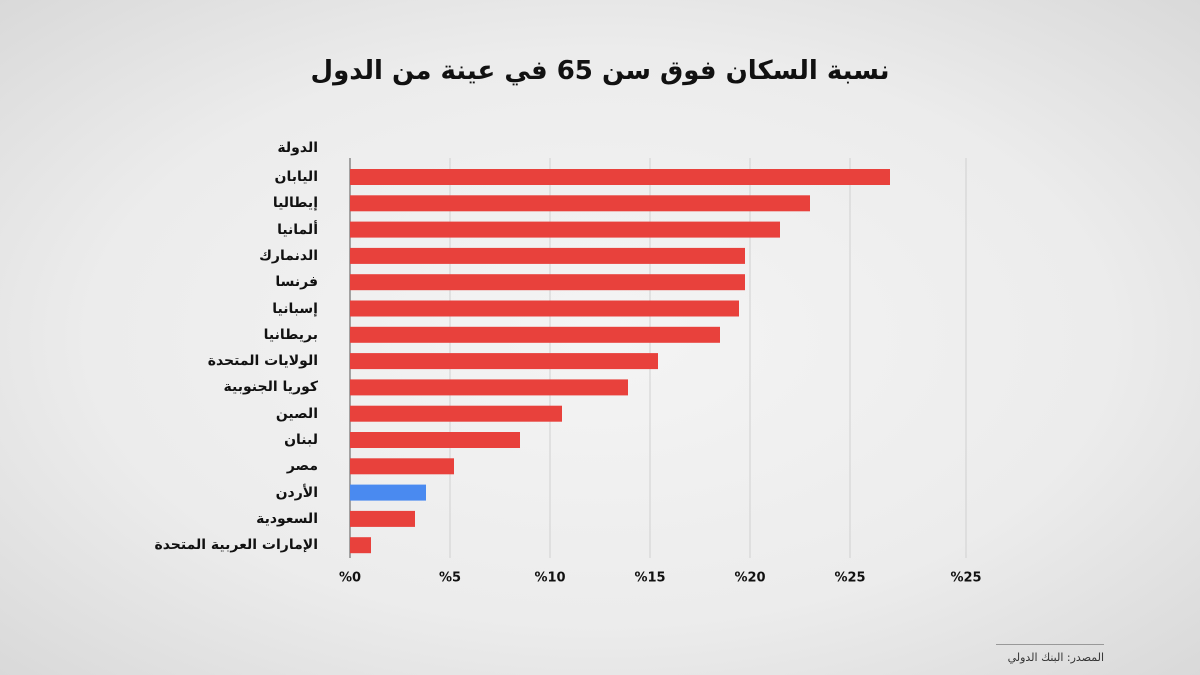  Describe the element at coordinates (290, 334) in the screenshot. I see `y-tick-label: بريطانيا` at that location.